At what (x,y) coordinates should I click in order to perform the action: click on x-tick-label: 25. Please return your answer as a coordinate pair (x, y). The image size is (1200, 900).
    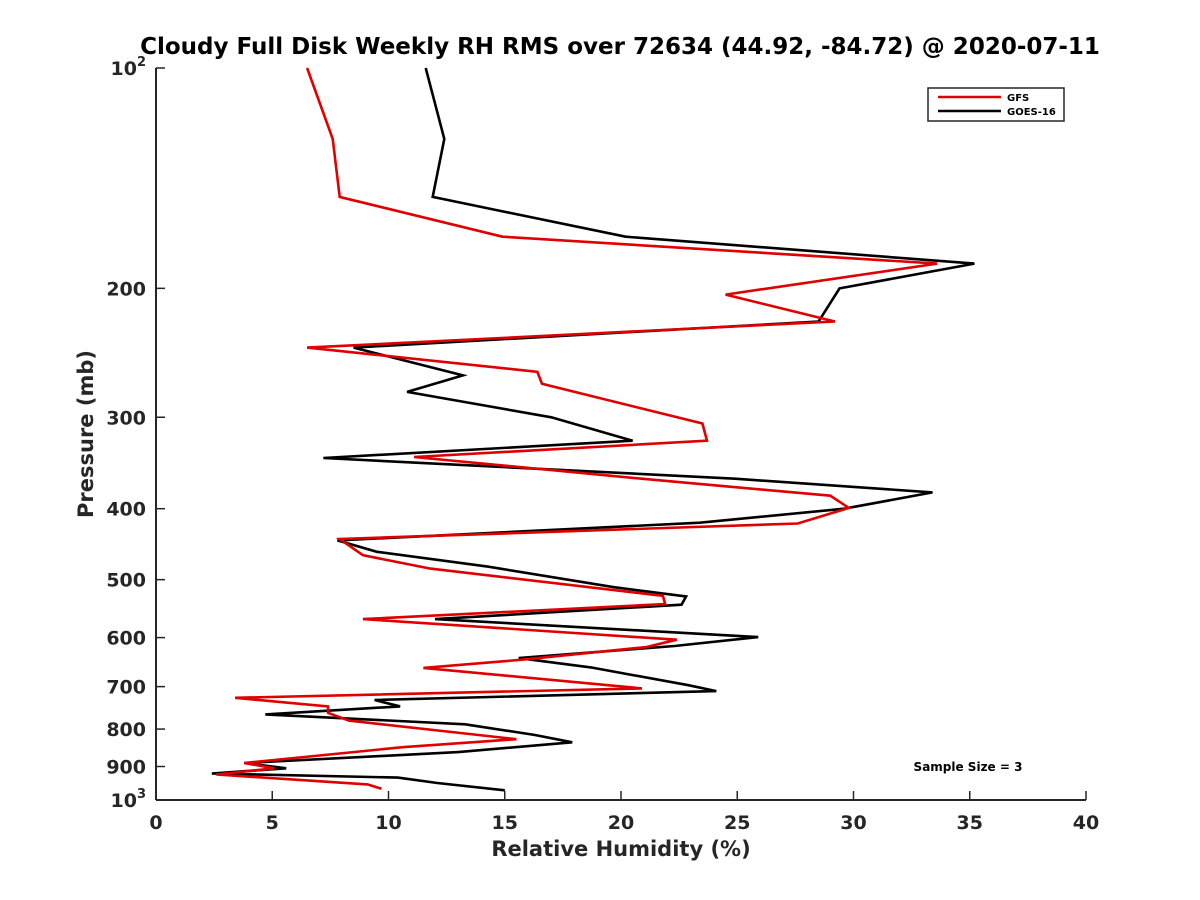
    Looking at the image, I should click on (737, 823).